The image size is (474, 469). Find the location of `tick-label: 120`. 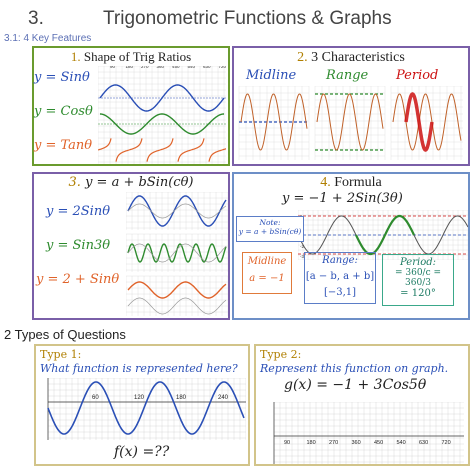

tick-label: 120 is located at coordinates (139, 398).